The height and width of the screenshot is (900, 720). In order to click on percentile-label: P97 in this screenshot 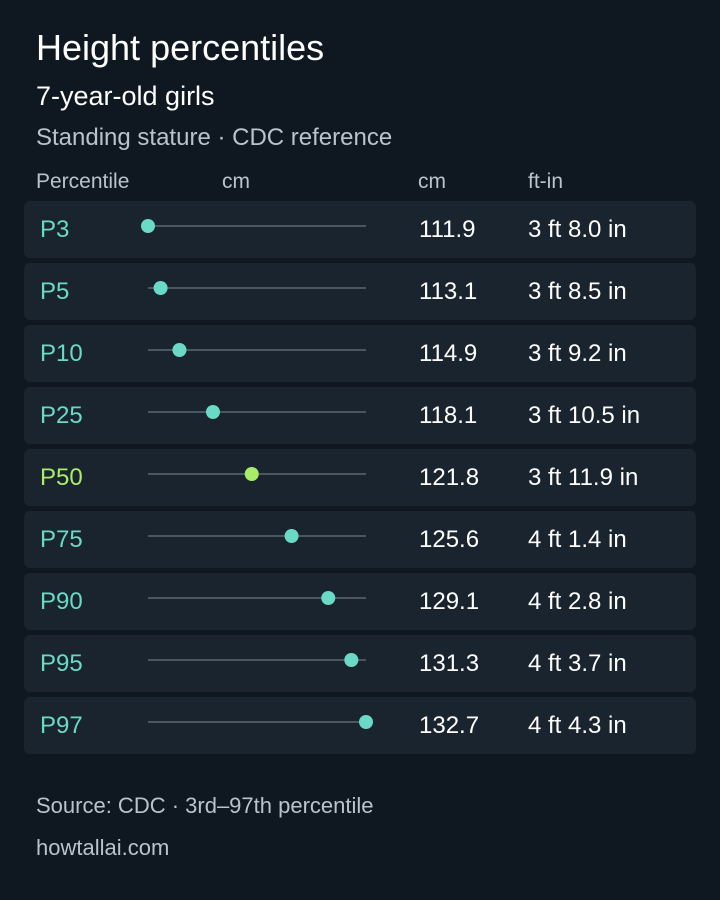, I will do `click(61, 725)`.